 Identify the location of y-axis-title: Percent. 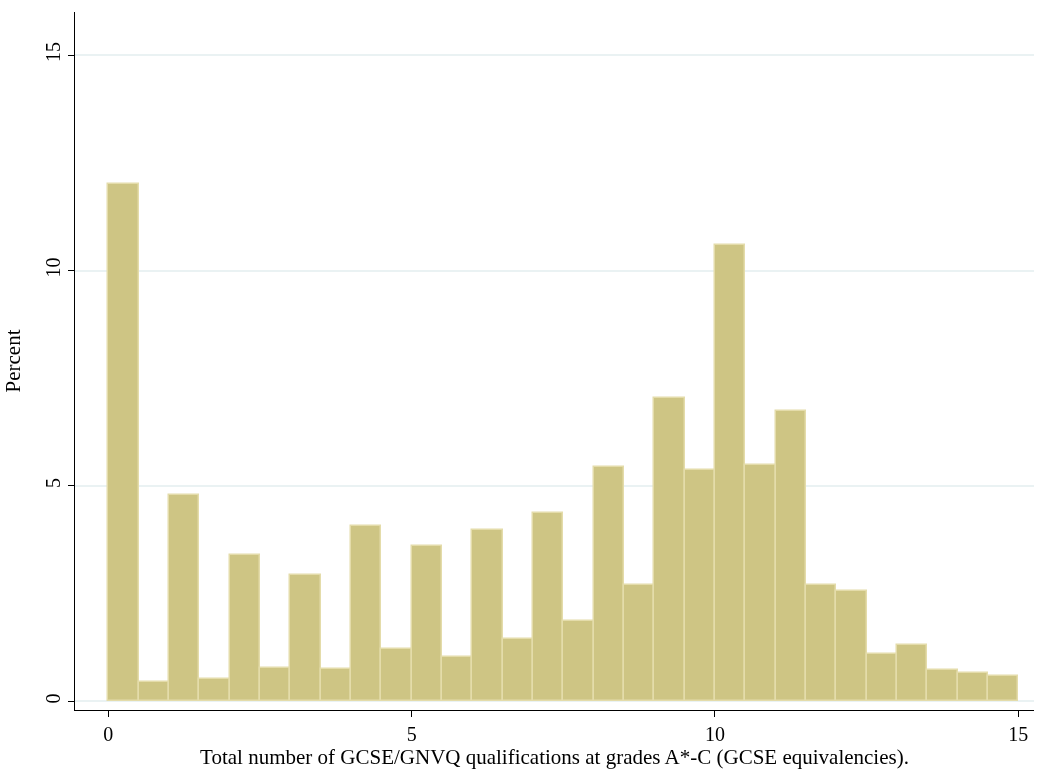
(13, 361).